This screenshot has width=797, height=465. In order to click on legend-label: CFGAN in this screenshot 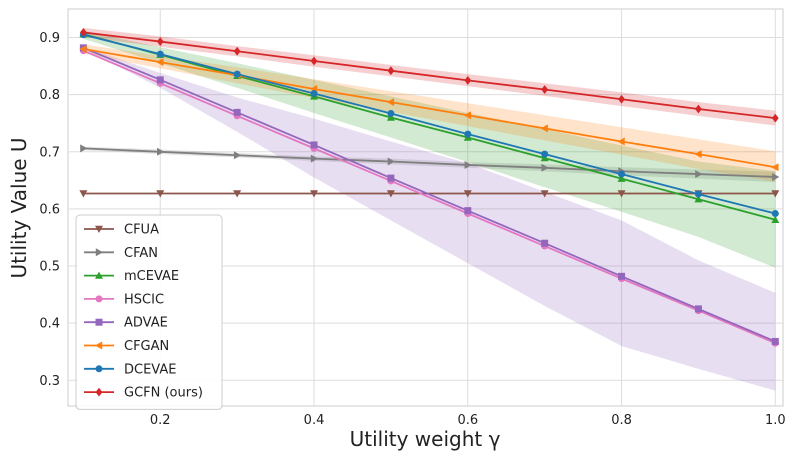, I will do `click(146, 346)`.